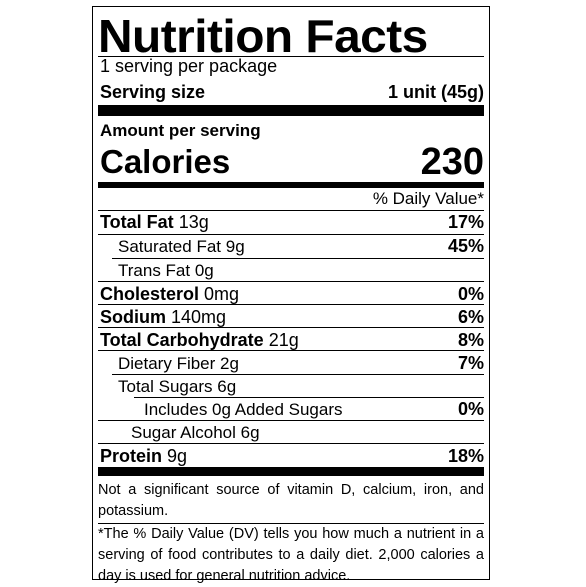 This screenshot has height=587, width=586. I want to click on nutrient-row-total-fat: Total Fat 13g, so click(154, 222).